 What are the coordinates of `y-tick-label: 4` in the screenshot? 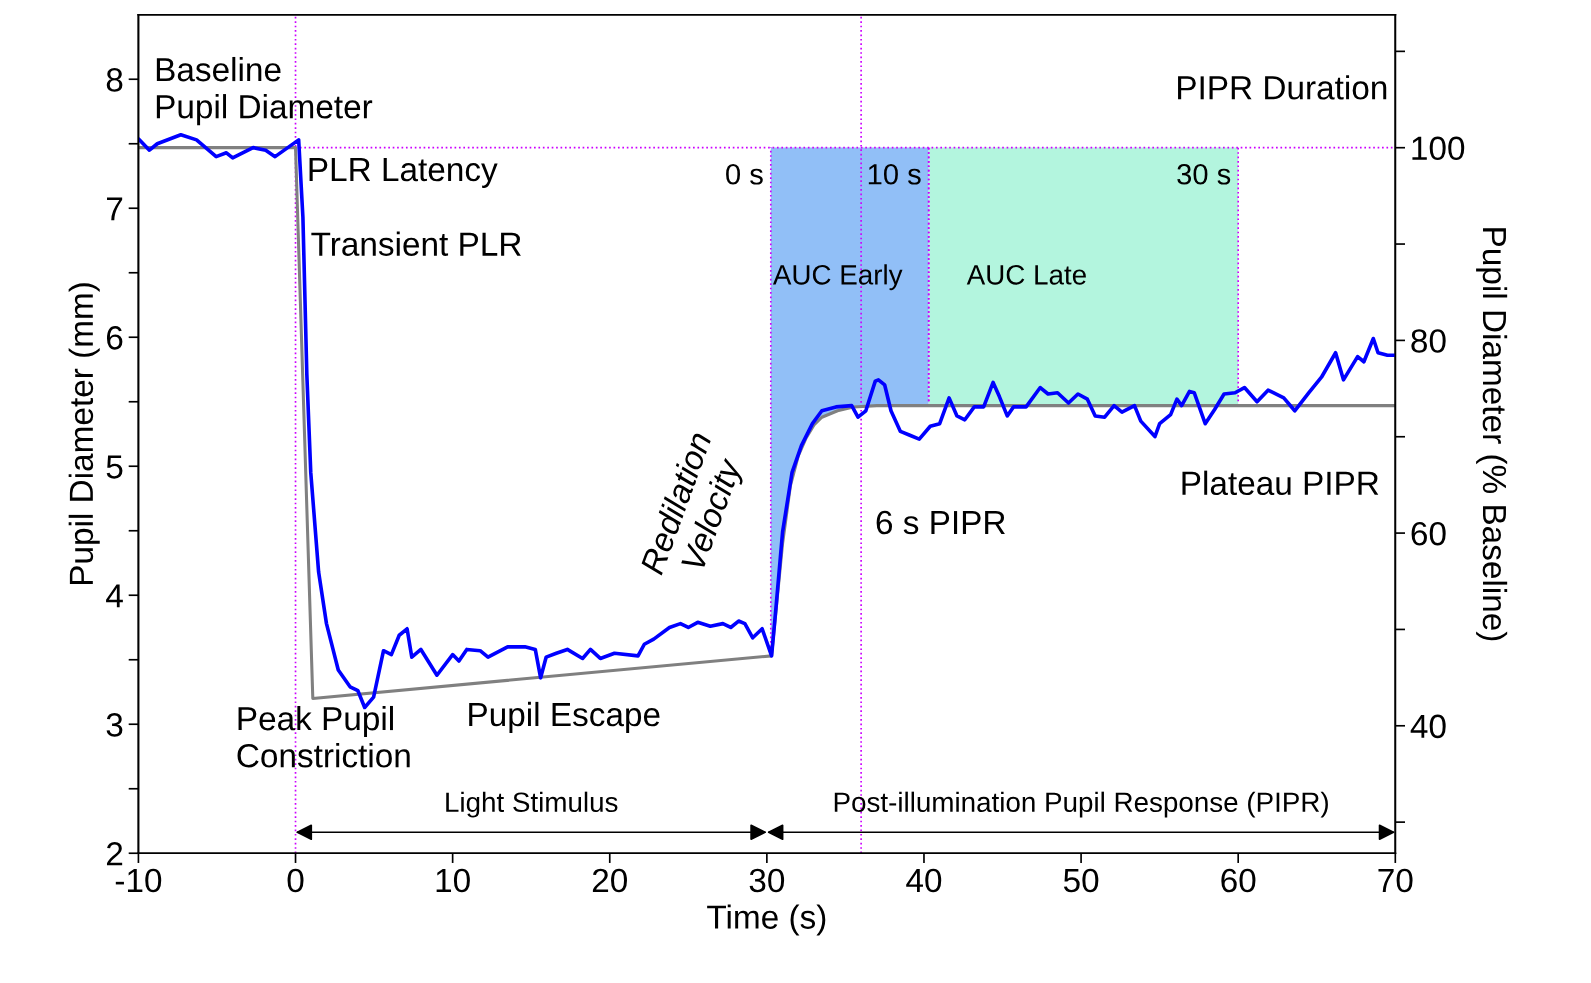 It's located at (114, 596).